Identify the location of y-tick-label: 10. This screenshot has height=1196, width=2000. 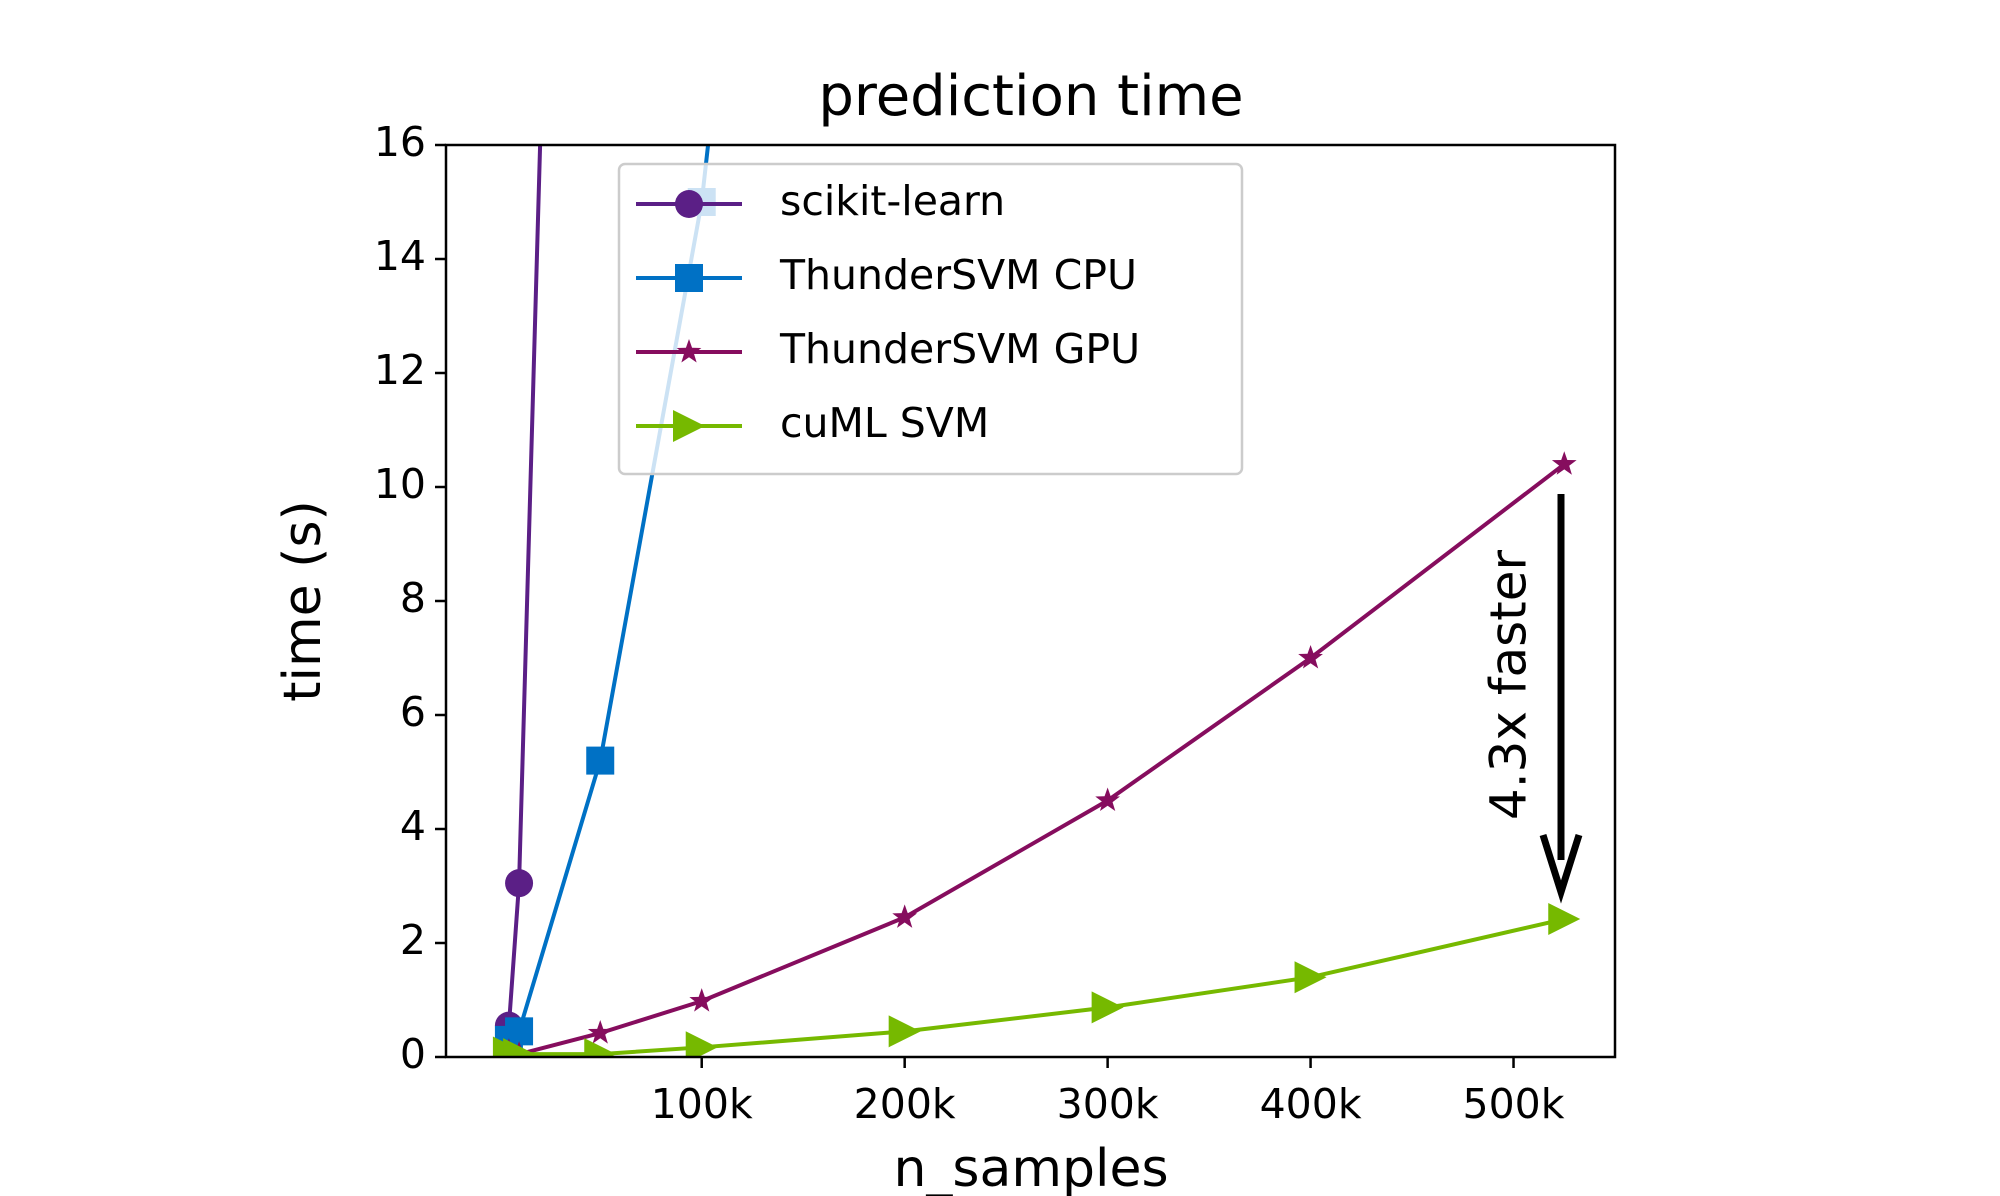
(400, 484).